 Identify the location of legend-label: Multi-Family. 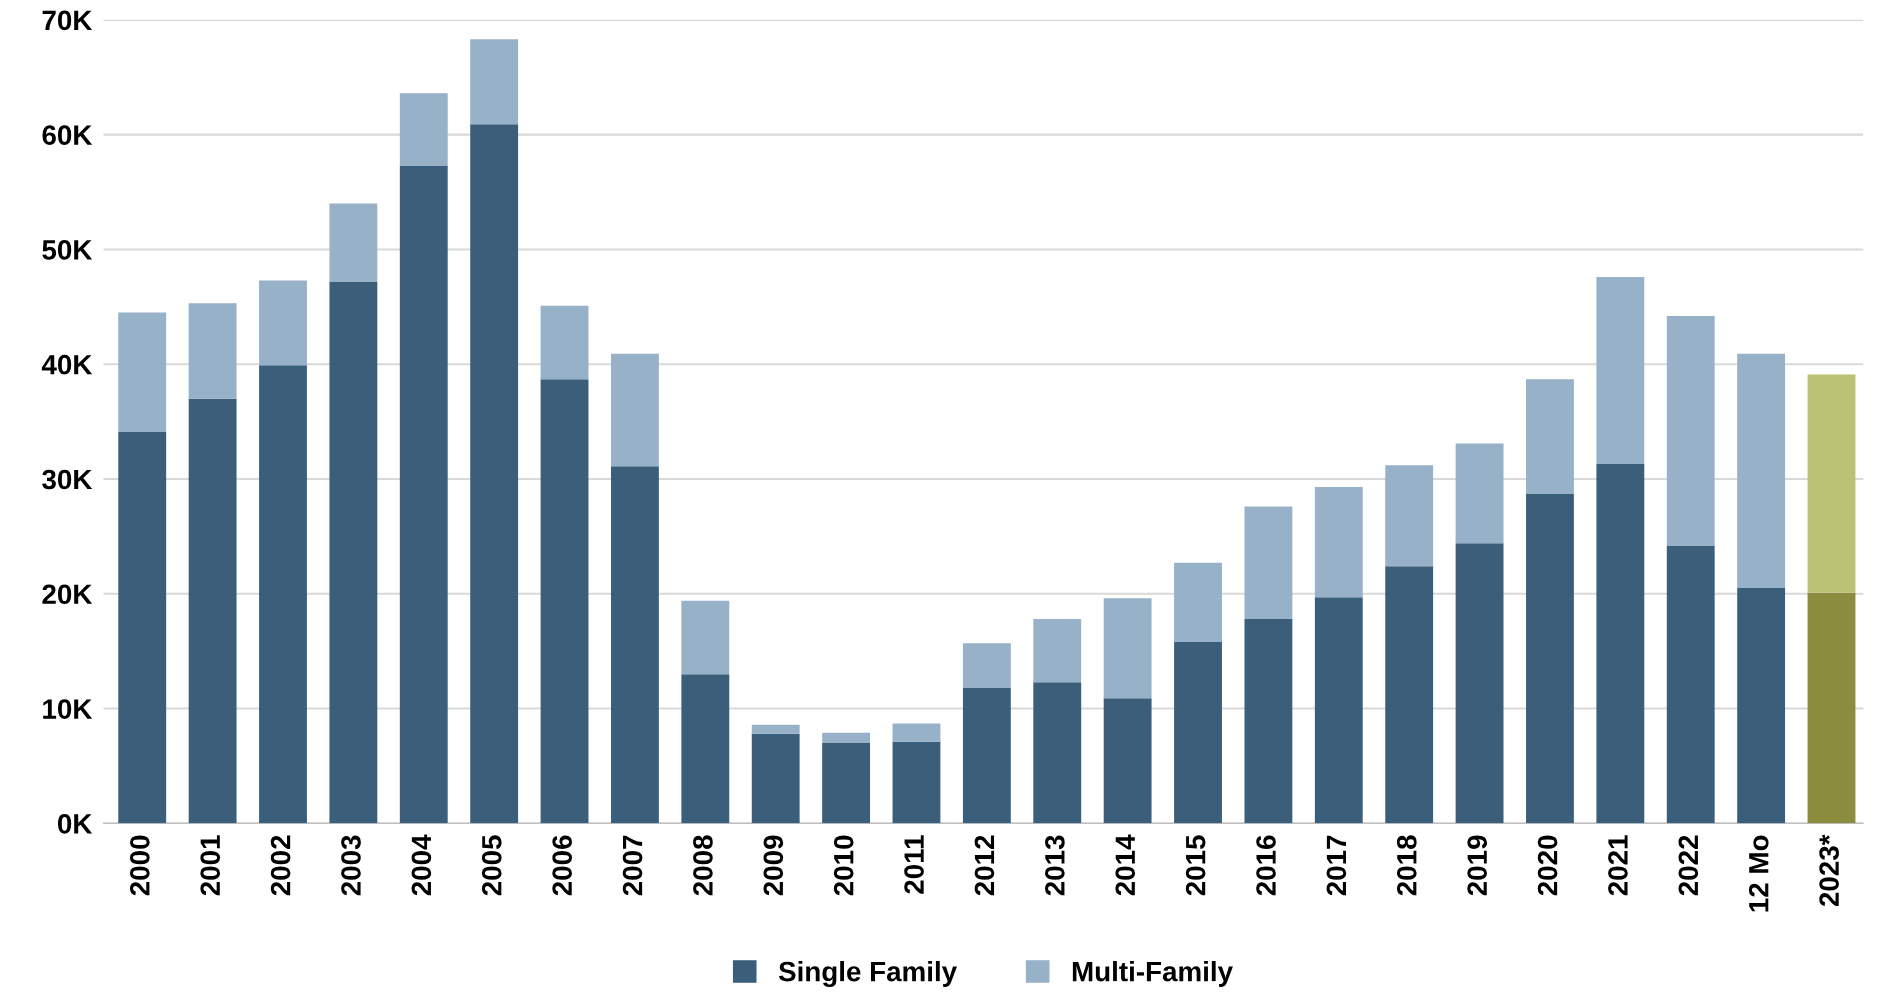
(1152, 974).